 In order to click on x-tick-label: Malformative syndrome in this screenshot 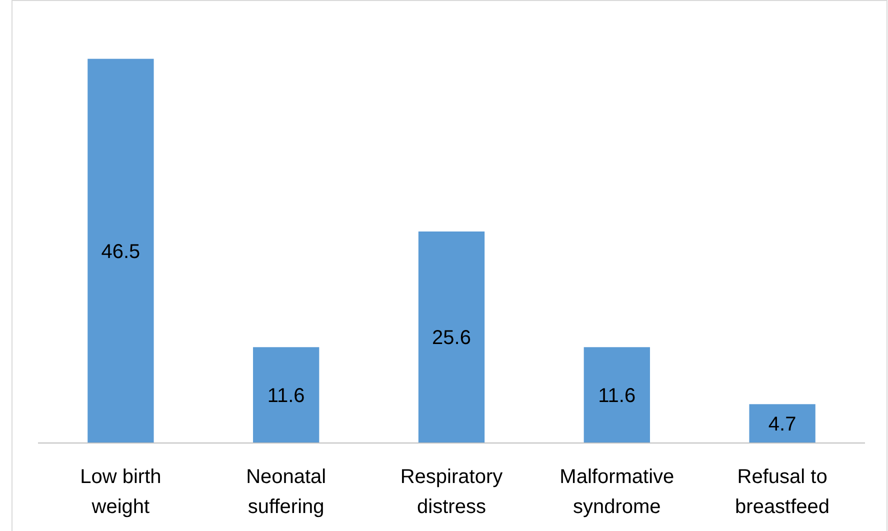, I will do `click(617, 492)`.